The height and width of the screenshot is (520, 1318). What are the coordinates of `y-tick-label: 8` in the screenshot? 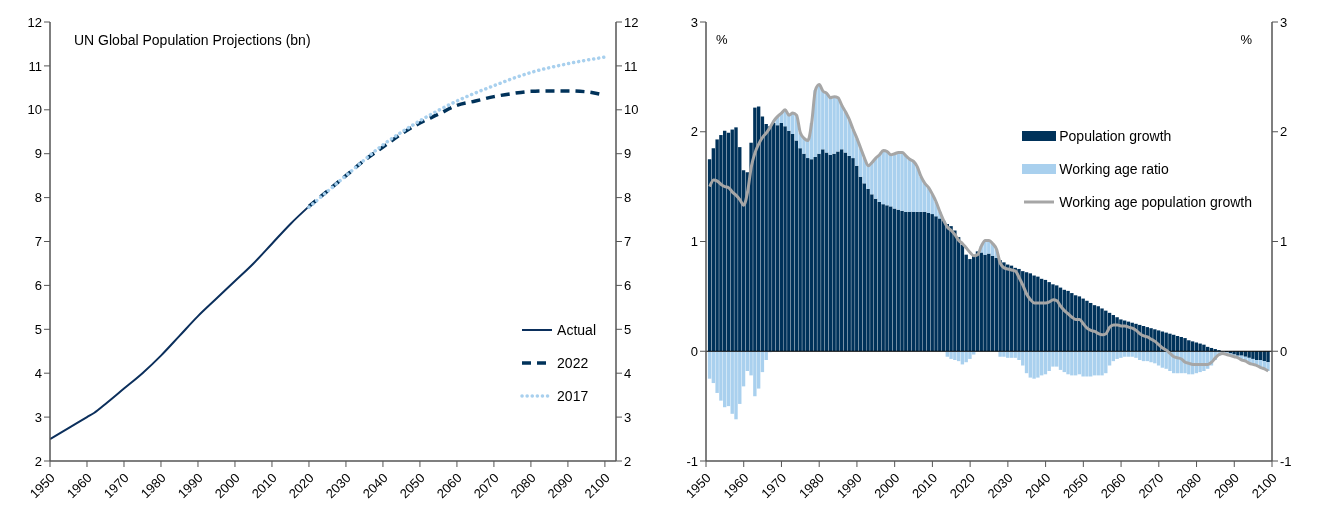 It's located at (38, 198).